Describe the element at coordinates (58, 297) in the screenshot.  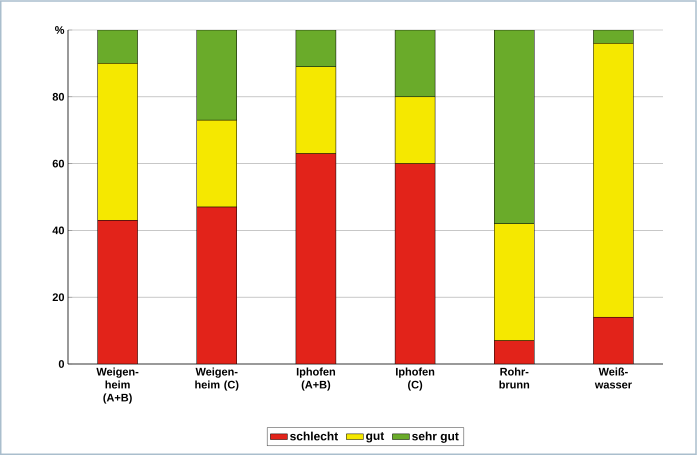
I see `y-tick-label: 20` at that location.